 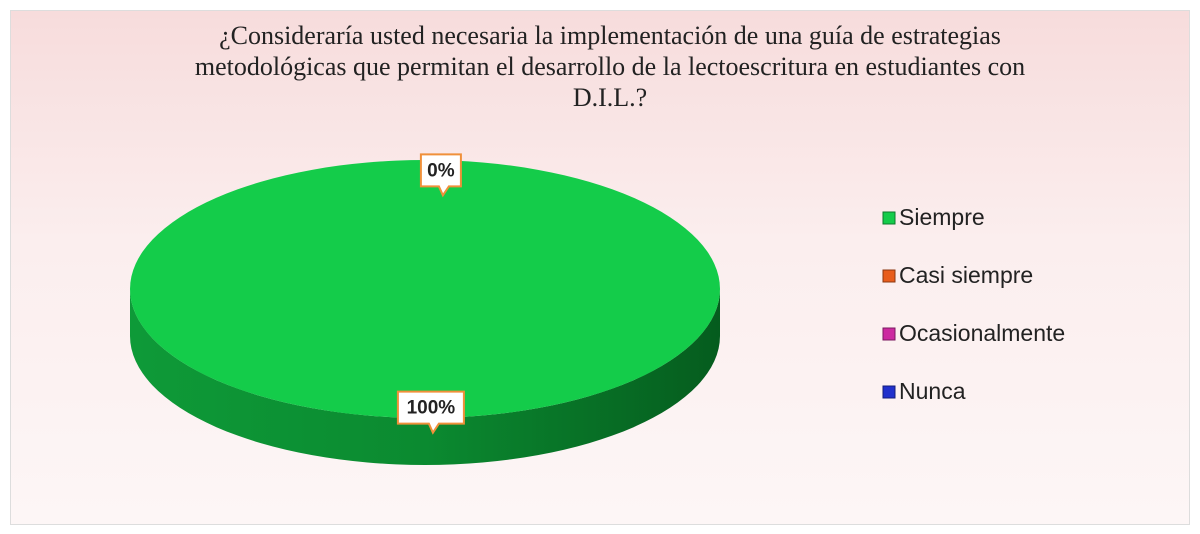 What do you see at coordinates (431, 408) in the screenshot?
I see `data-label-text: 100%` at bounding box center [431, 408].